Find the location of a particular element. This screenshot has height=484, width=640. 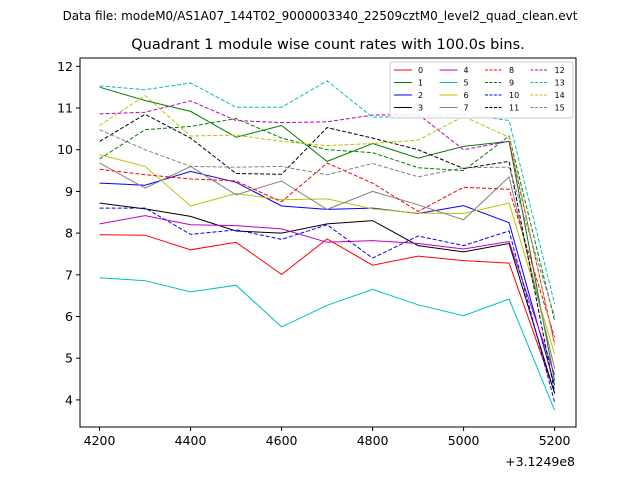

legend-item-10: 10 is located at coordinates (502, 95).